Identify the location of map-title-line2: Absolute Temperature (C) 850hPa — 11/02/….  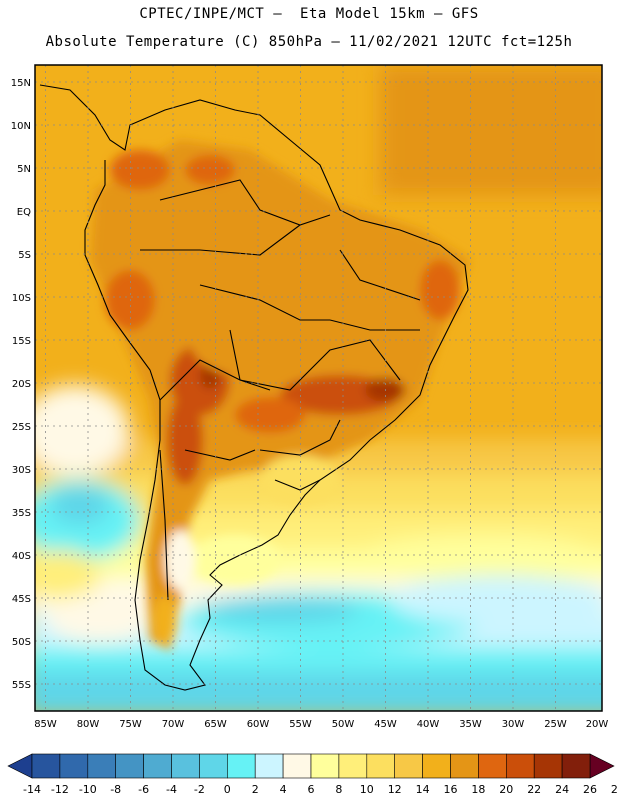
(309, 42).